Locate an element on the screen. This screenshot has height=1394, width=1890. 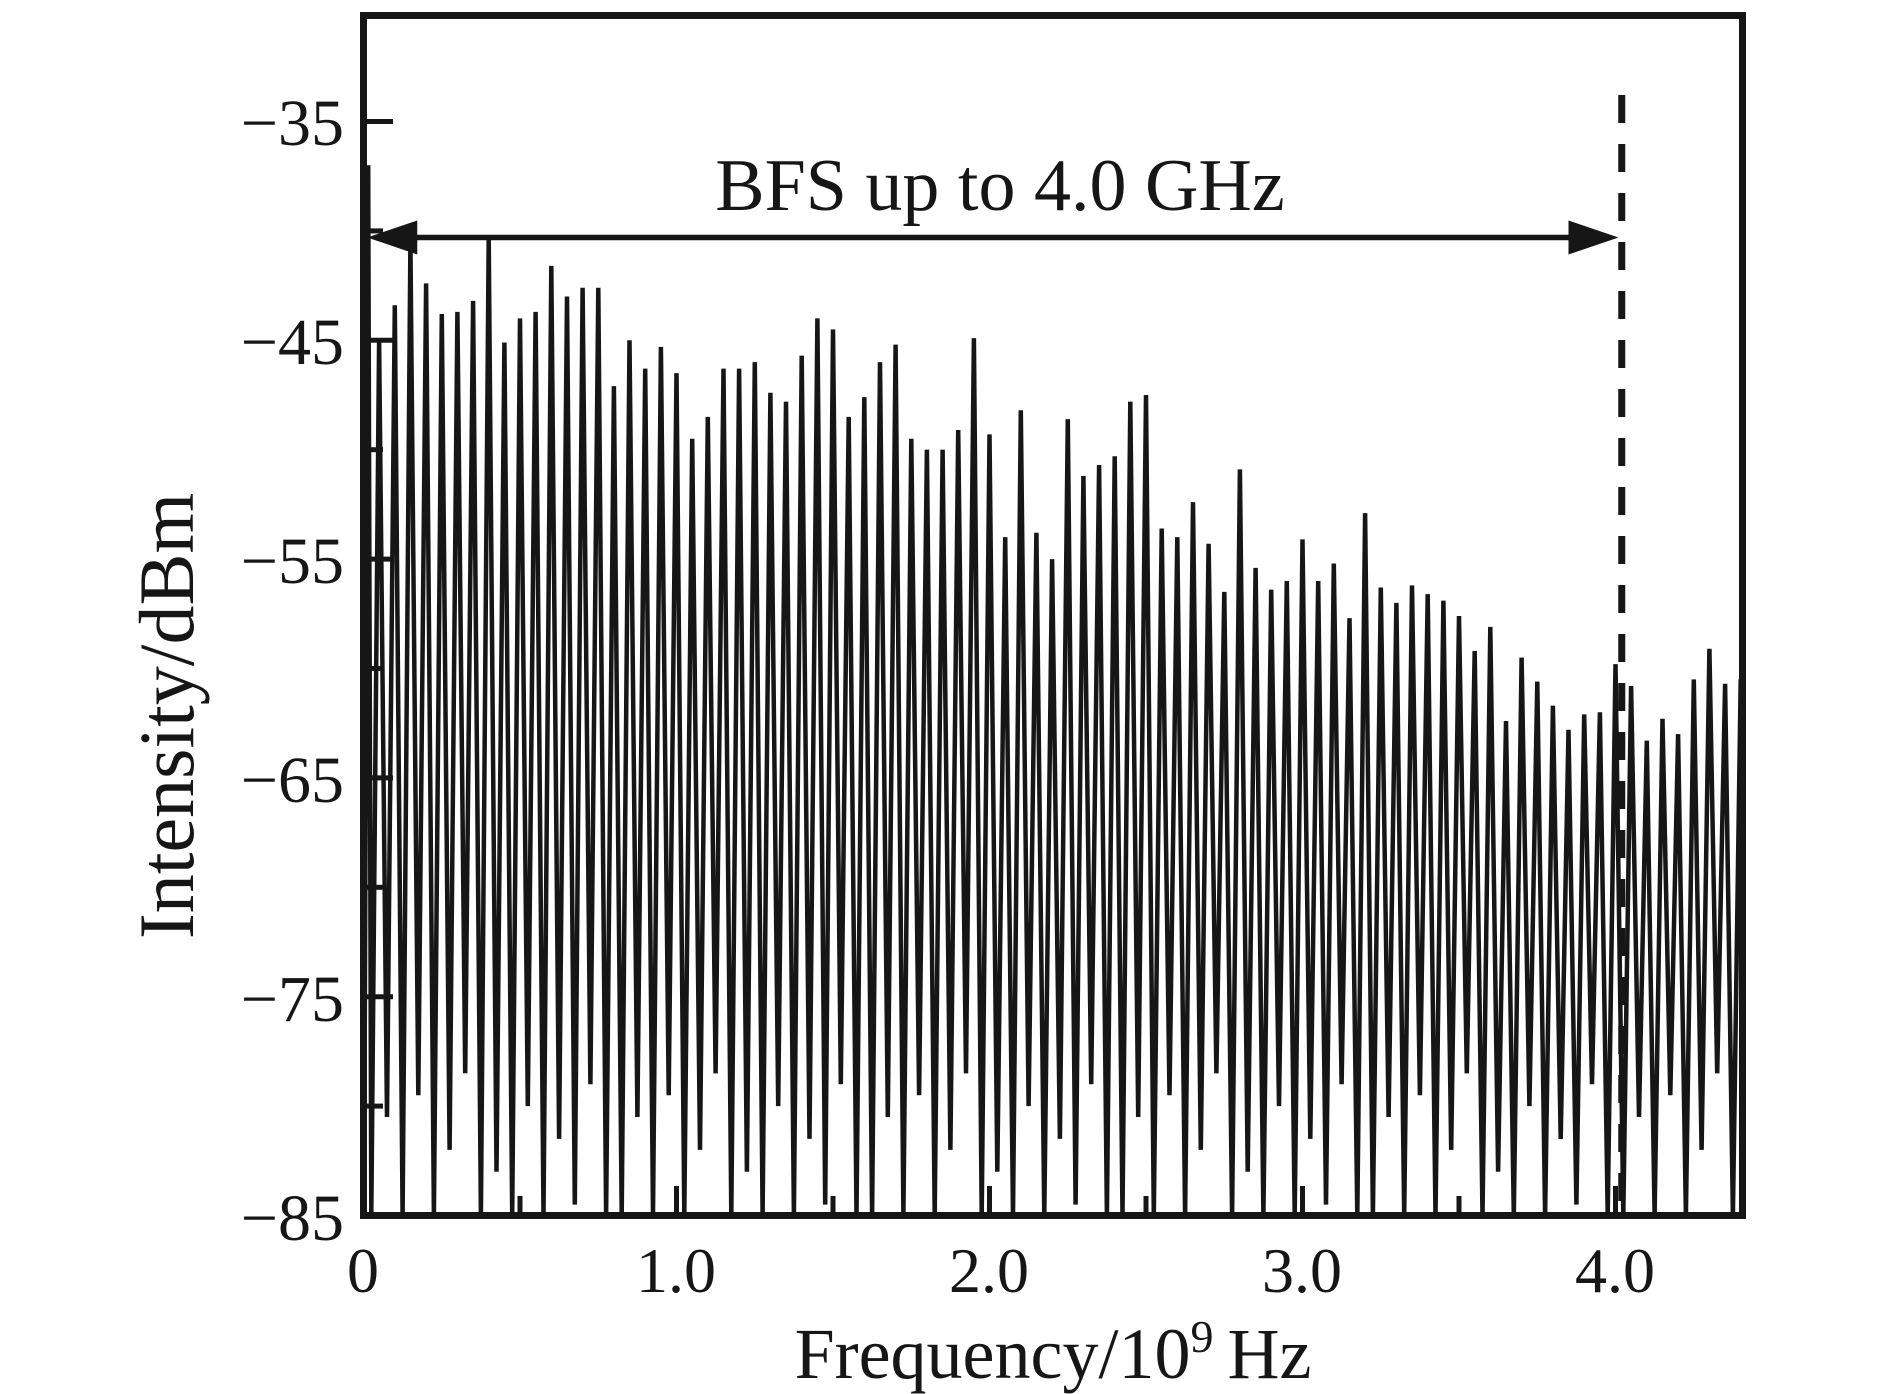
x-axis-title-base: Frequency/10 is located at coordinates (993, 1354).